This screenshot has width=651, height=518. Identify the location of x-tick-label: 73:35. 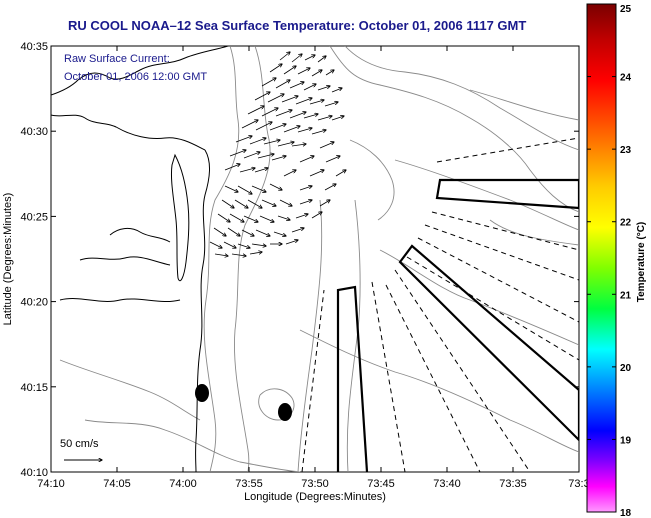
(513, 484).